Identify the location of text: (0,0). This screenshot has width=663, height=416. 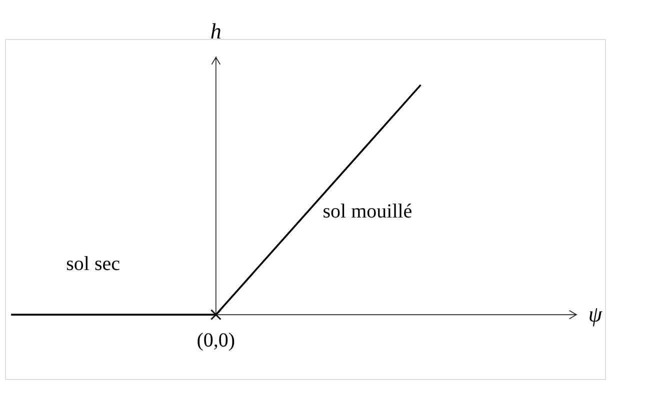
(216, 341).